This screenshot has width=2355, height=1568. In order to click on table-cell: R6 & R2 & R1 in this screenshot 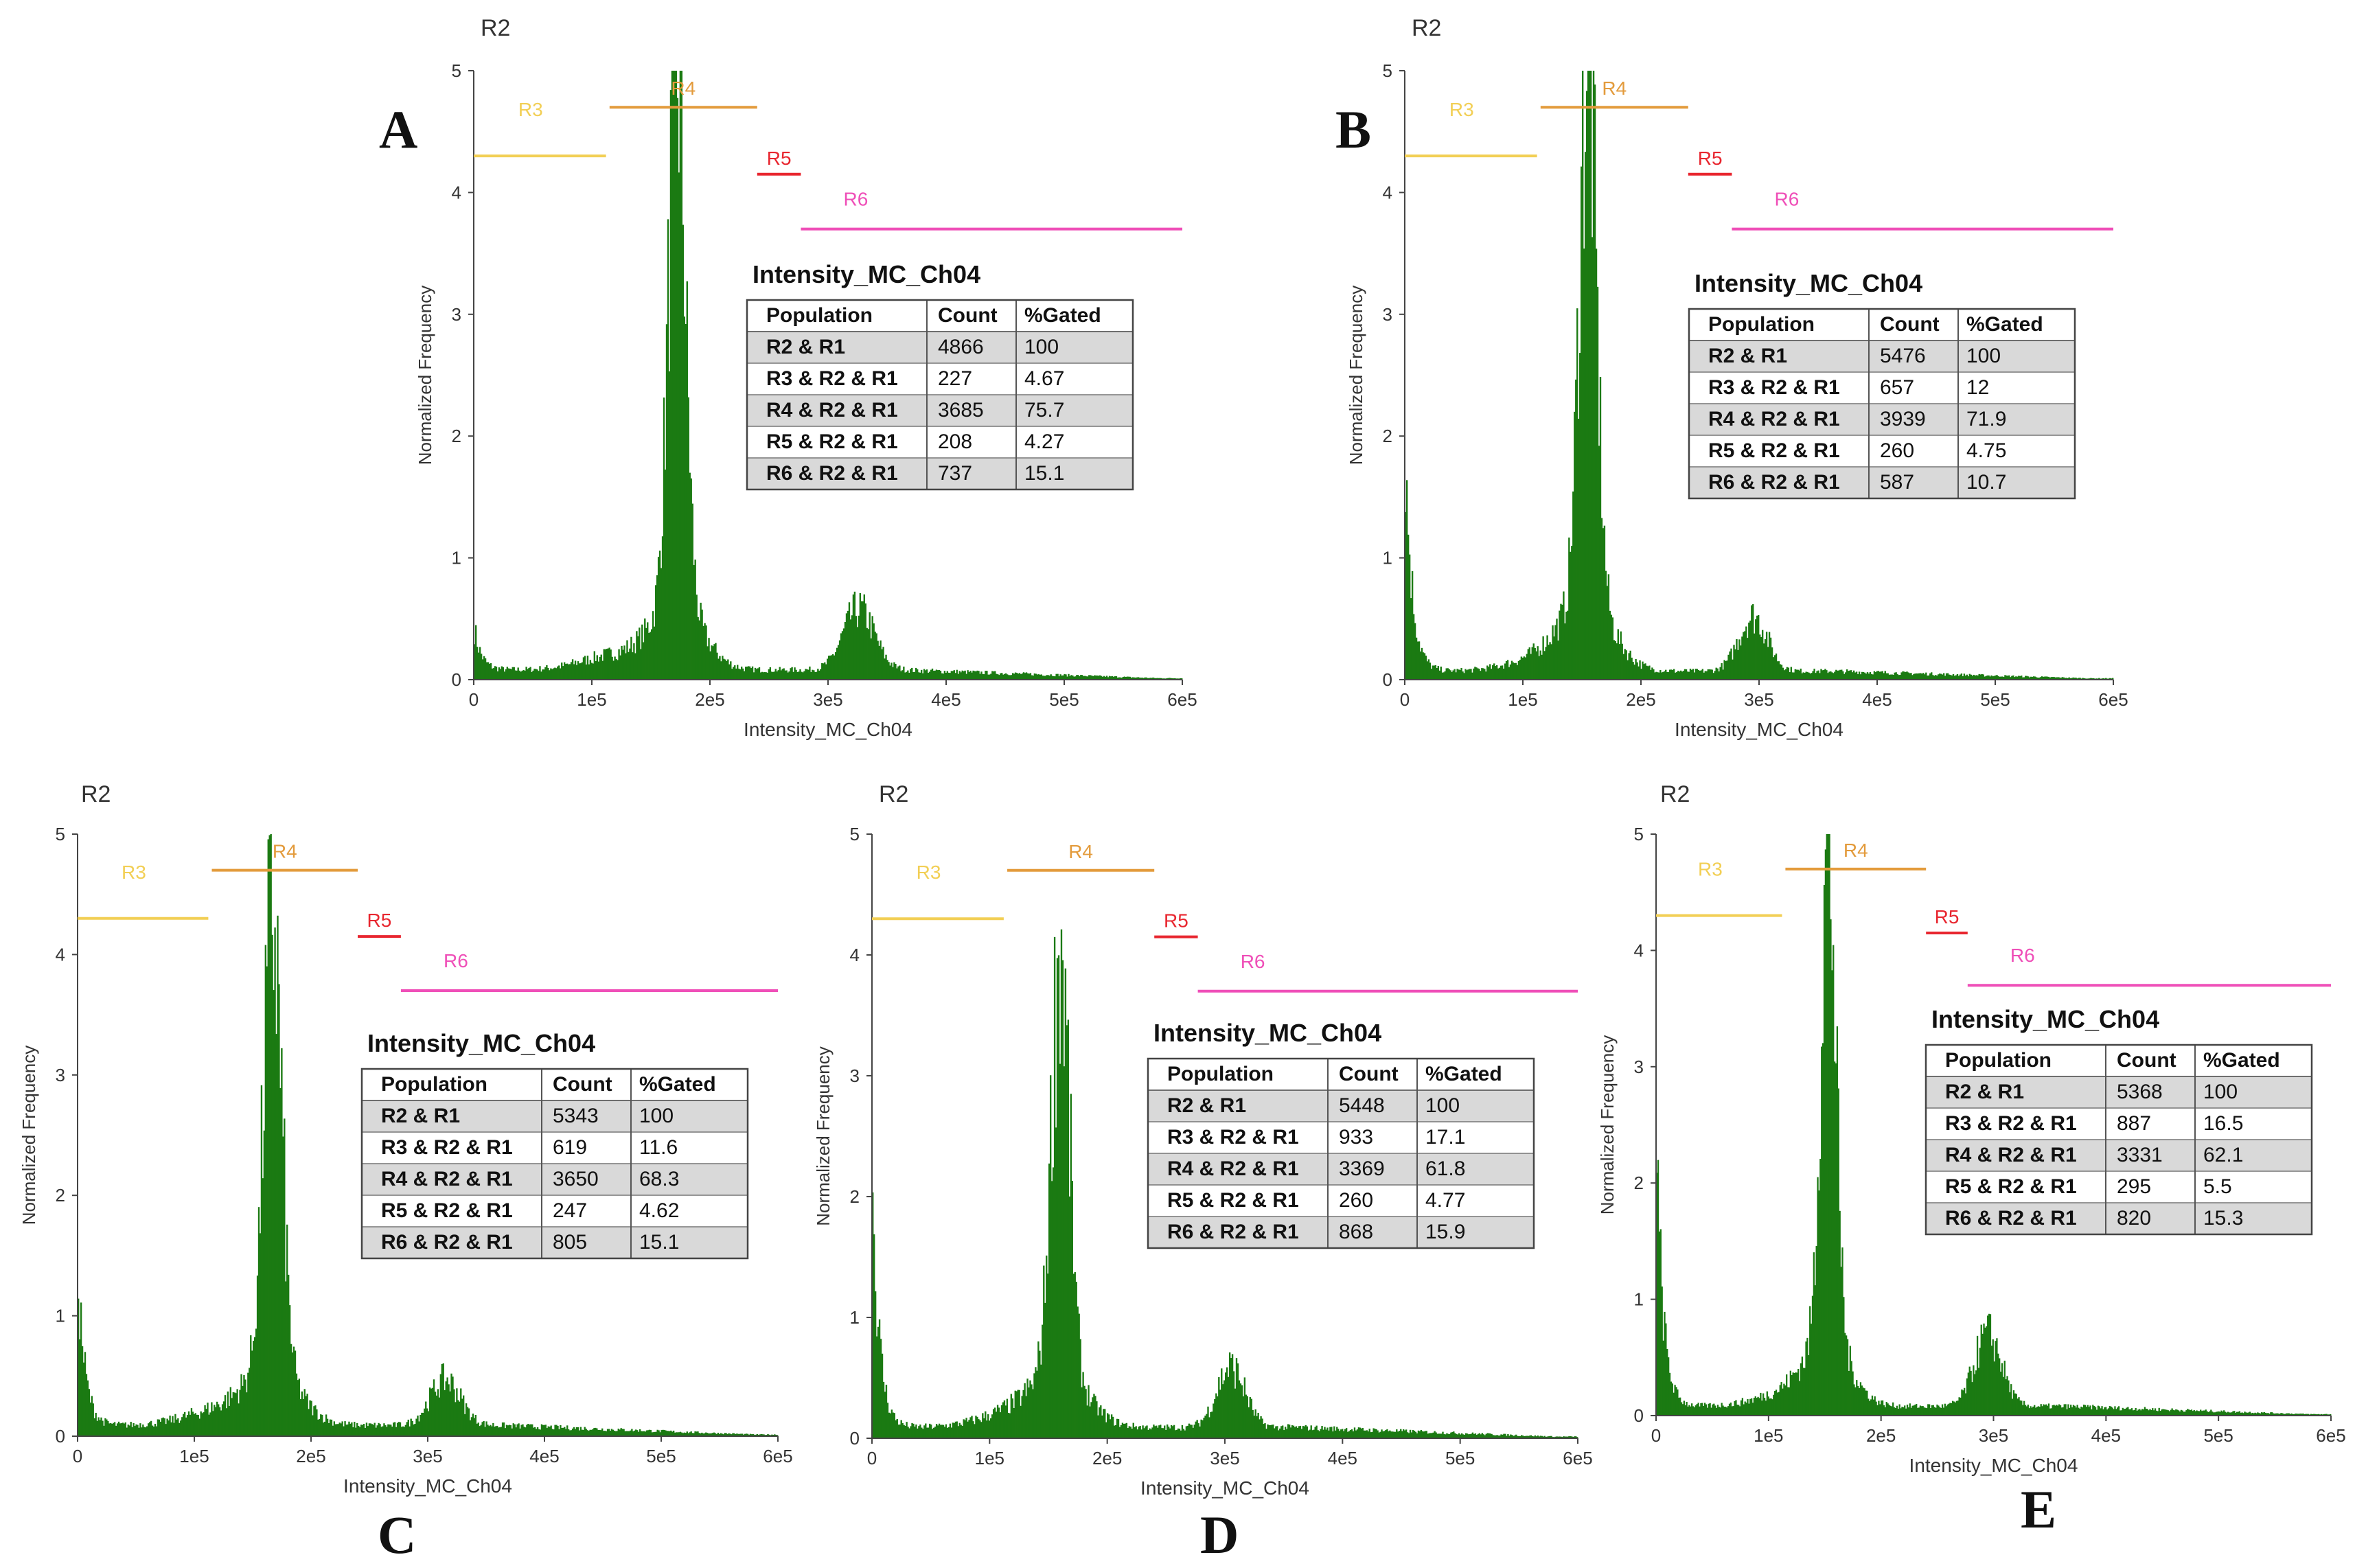, I will do `click(832, 473)`.